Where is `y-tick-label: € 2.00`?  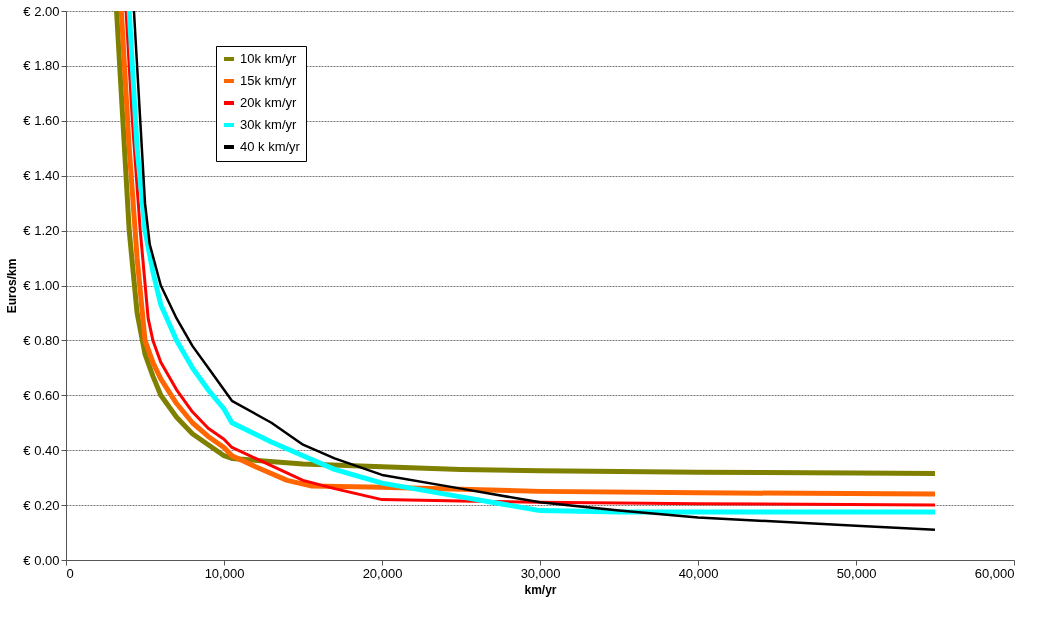 y-tick-label: € 2.00 is located at coordinates (41, 11).